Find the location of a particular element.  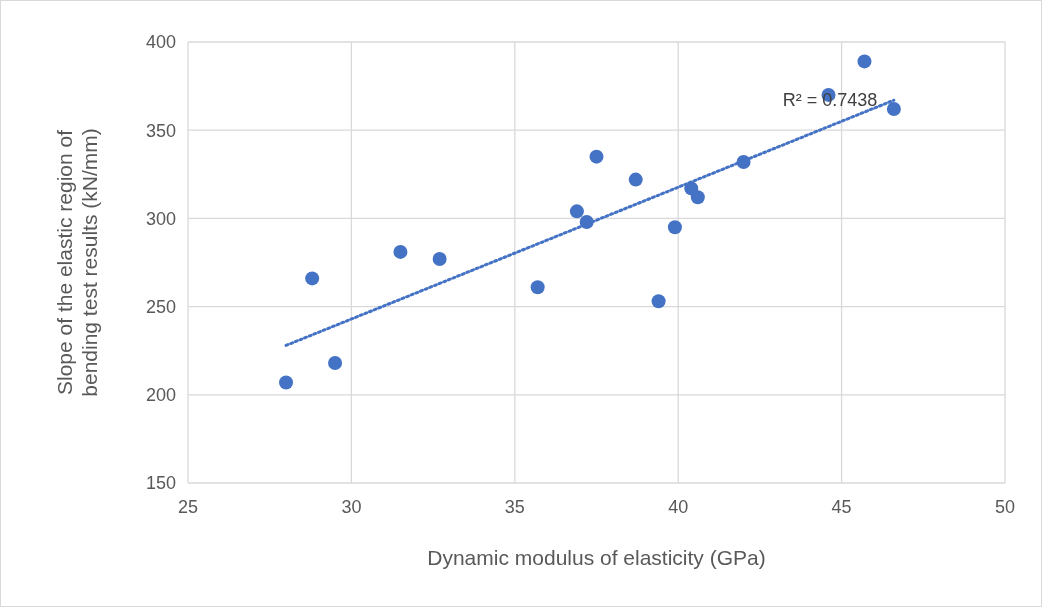

annotation: R² = 0.7438 is located at coordinates (830, 100).